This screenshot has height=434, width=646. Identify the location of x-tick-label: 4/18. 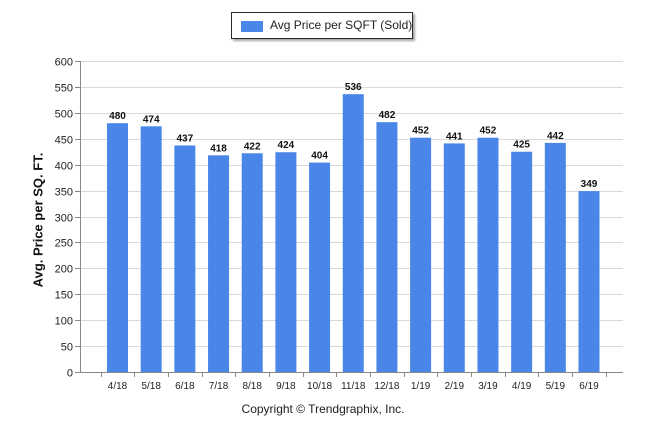
(118, 386).